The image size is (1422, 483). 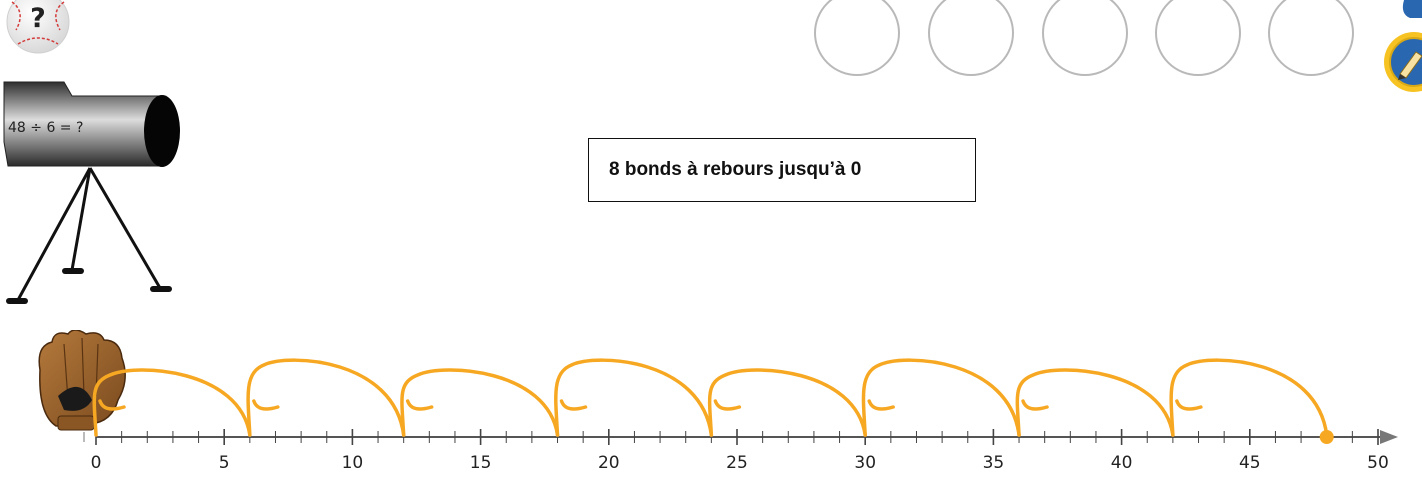 I want to click on menu-tab, so click(x=1407, y=9).